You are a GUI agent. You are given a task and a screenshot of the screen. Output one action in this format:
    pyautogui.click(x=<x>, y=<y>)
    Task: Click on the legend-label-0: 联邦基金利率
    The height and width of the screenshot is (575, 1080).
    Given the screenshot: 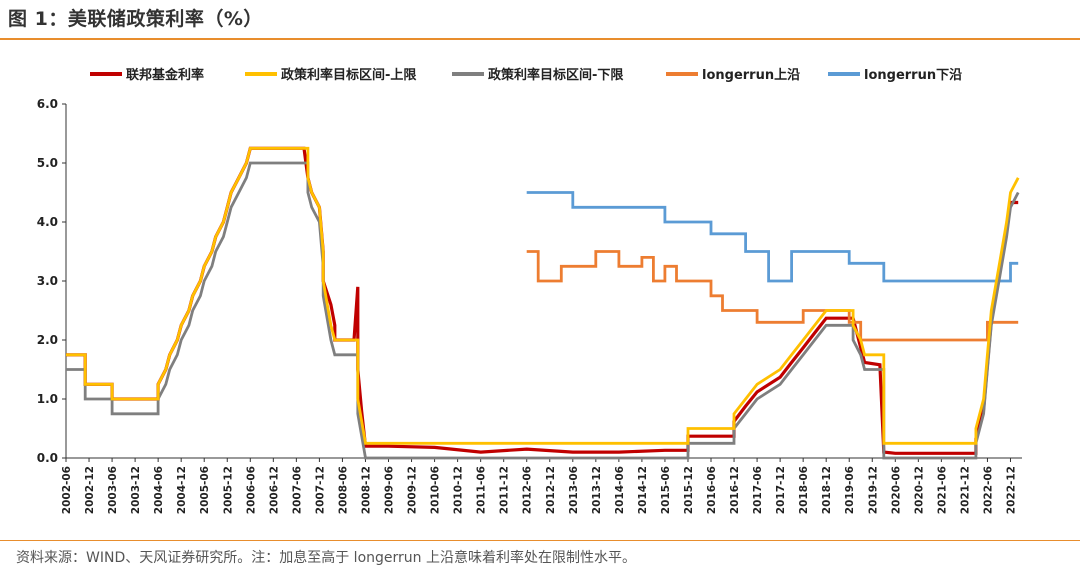 What is the action you would take?
    pyautogui.click(x=165, y=75)
    